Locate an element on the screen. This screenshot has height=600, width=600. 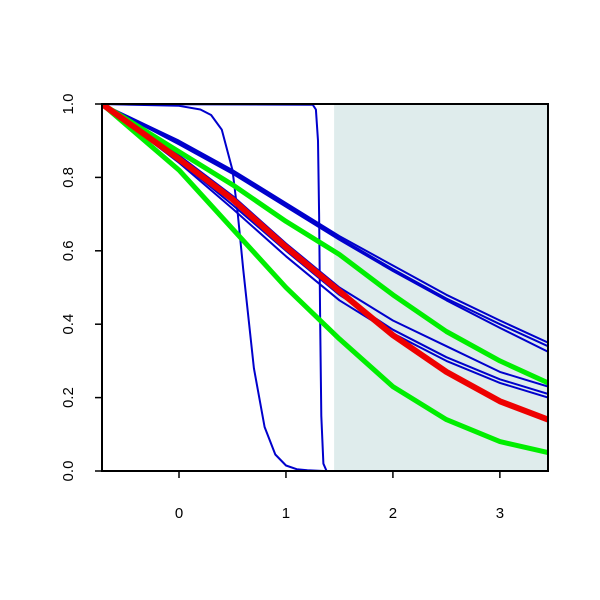
y-tick-label: 1.0 is located at coordinates (68, 104).